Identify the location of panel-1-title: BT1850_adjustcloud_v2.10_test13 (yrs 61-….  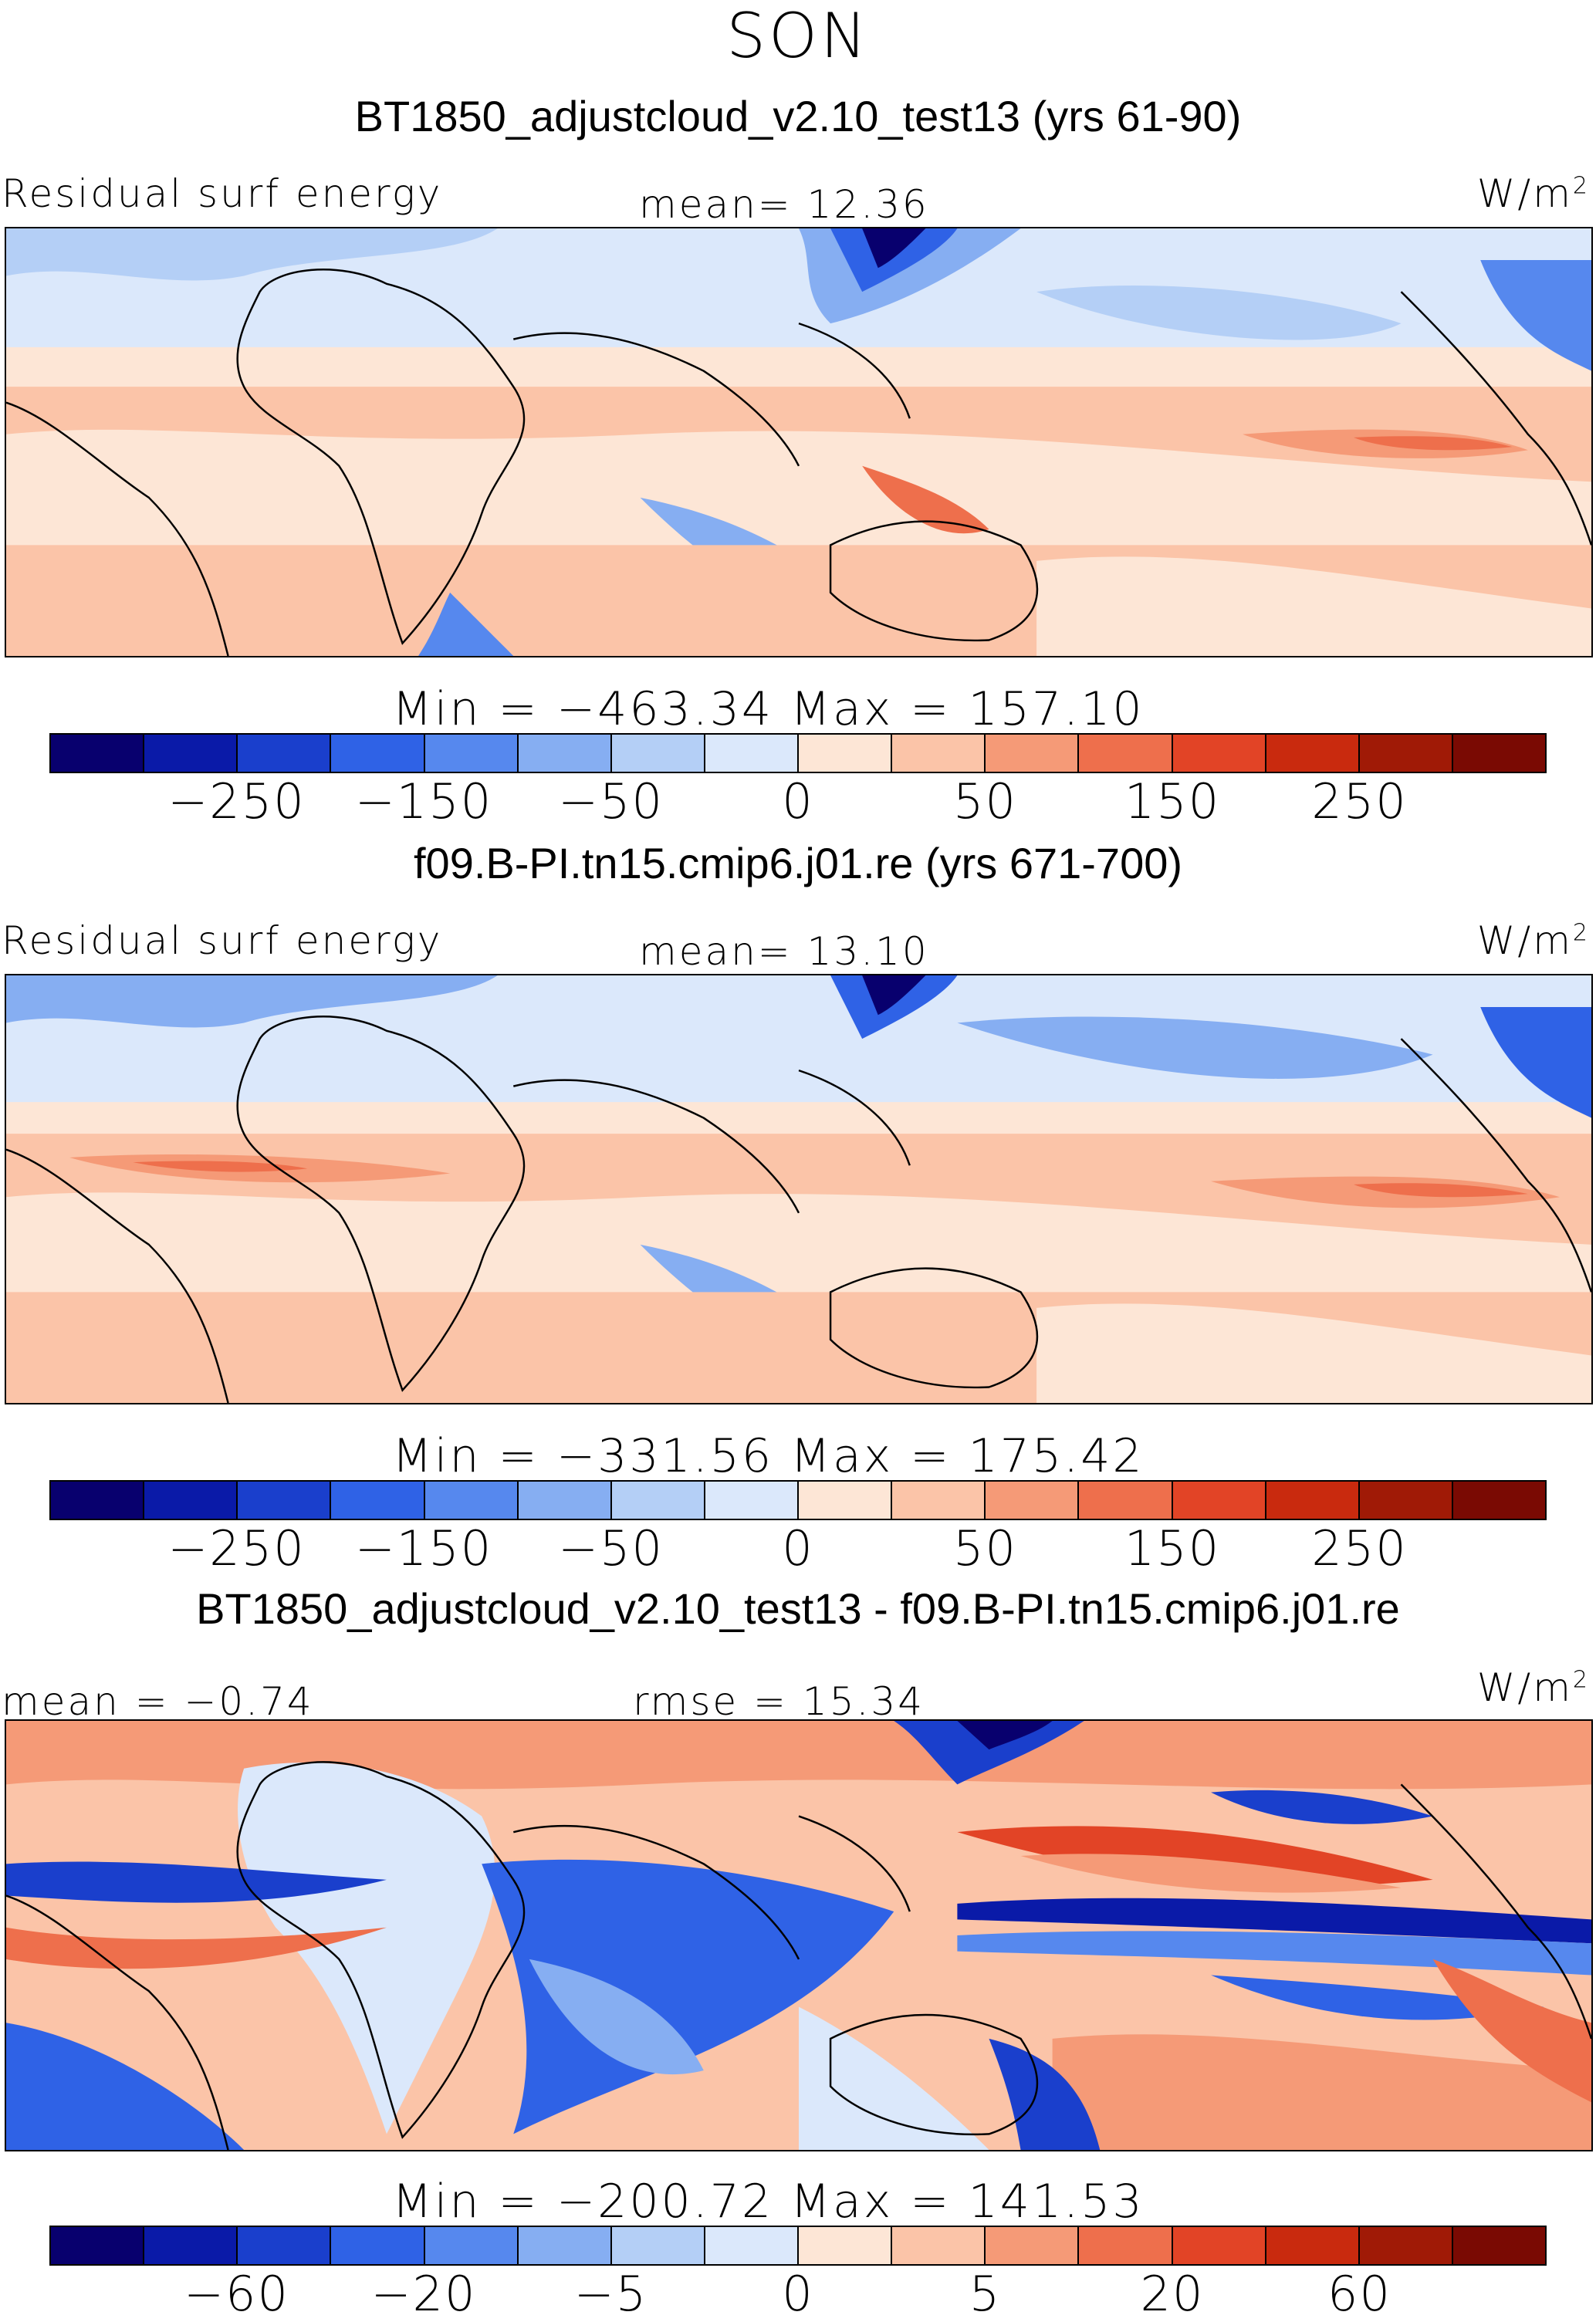
(798, 116).